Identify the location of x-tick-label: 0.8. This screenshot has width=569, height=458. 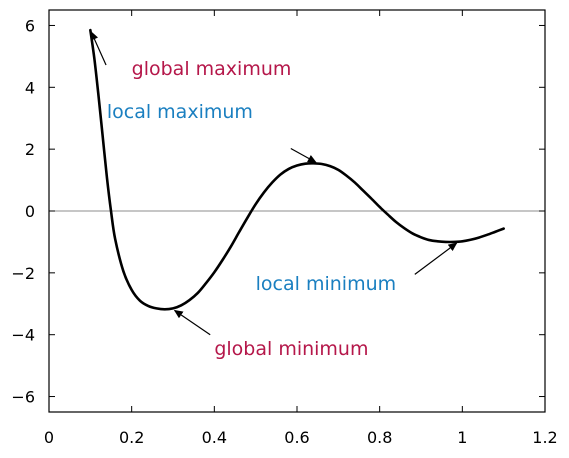
(379, 437).